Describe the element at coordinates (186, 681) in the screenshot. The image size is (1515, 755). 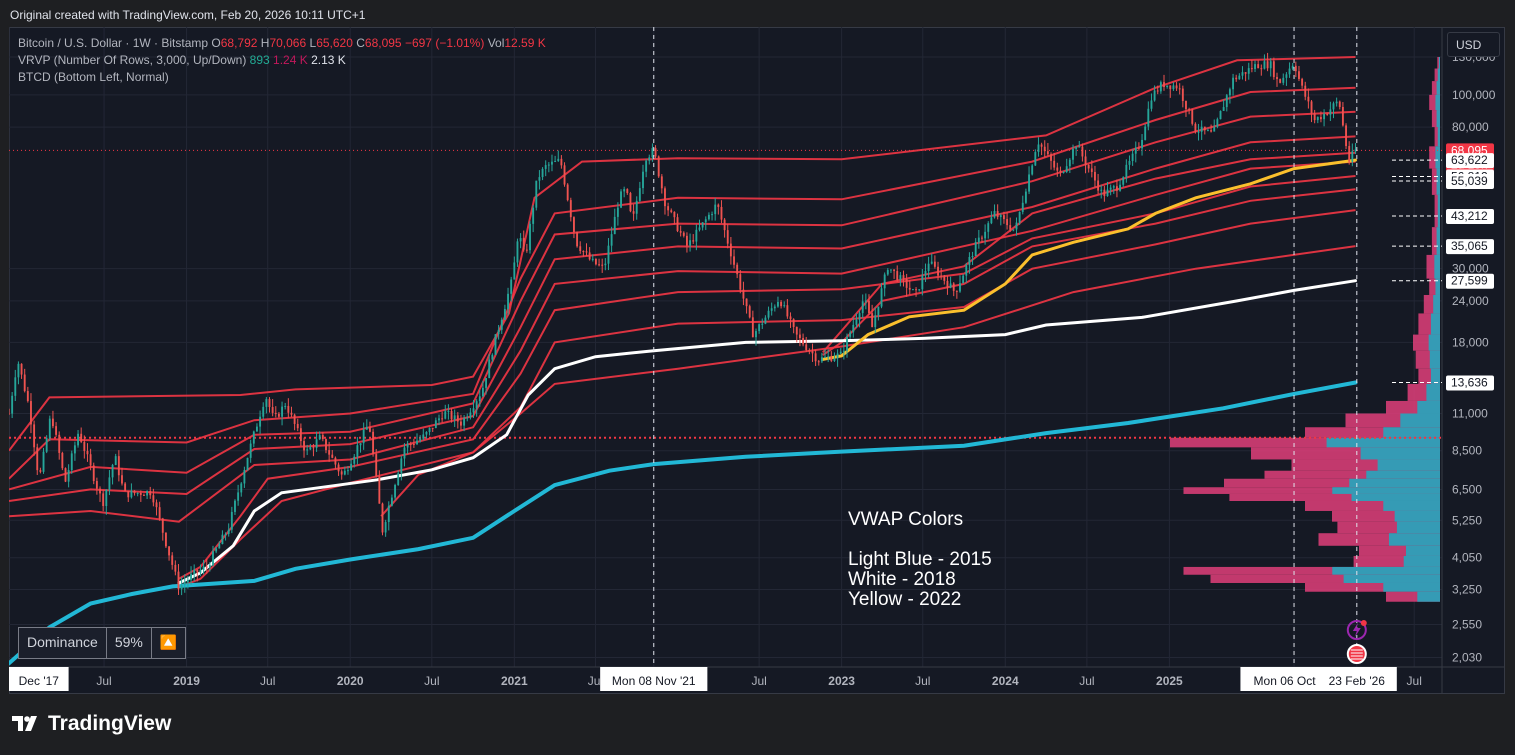
I see `time-tick-label: 2019` at that location.